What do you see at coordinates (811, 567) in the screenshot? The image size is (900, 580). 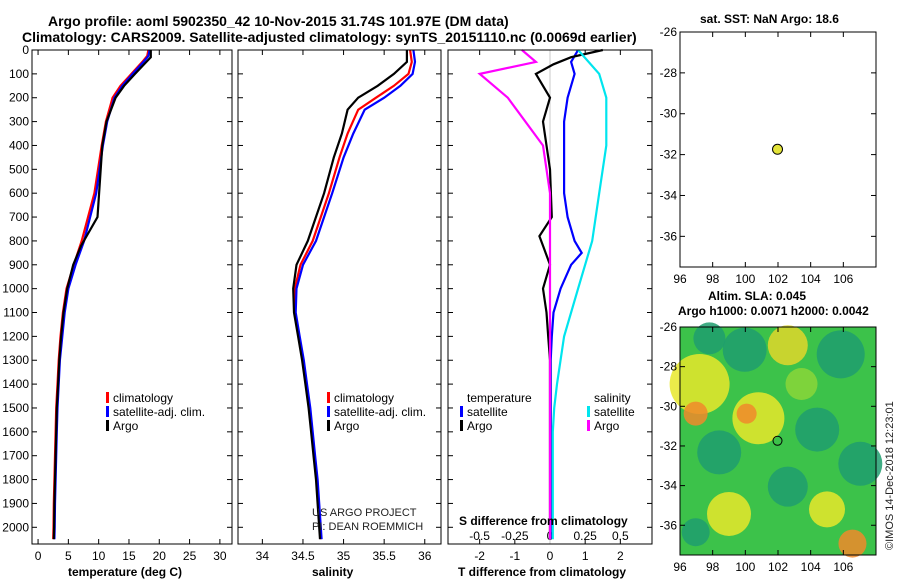 I see `x-tick-label: 104` at bounding box center [811, 567].